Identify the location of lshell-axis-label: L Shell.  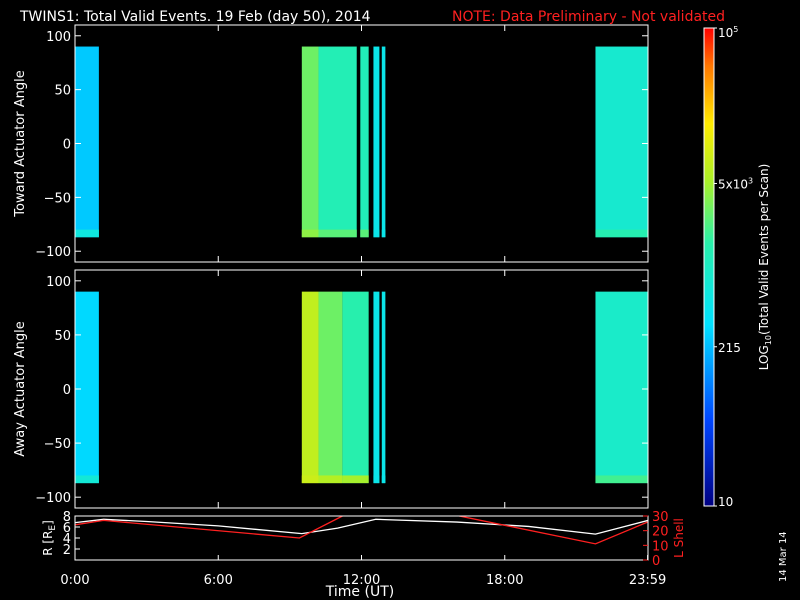
(679, 538).